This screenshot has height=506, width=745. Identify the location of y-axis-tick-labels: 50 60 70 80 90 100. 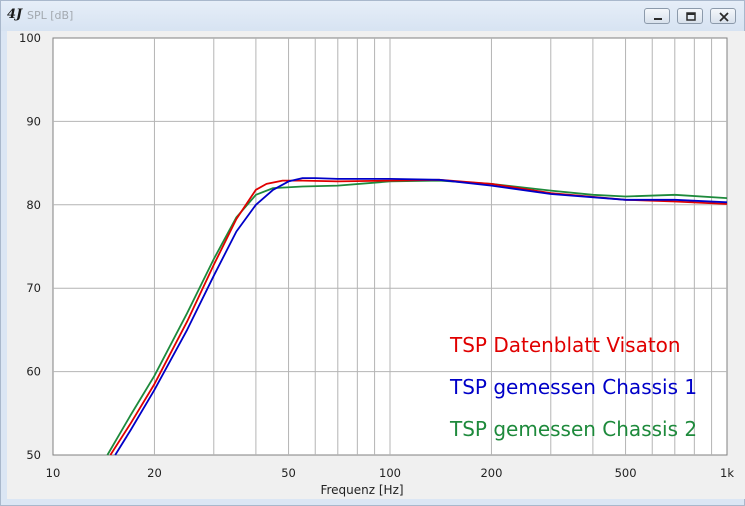
(30, 246).